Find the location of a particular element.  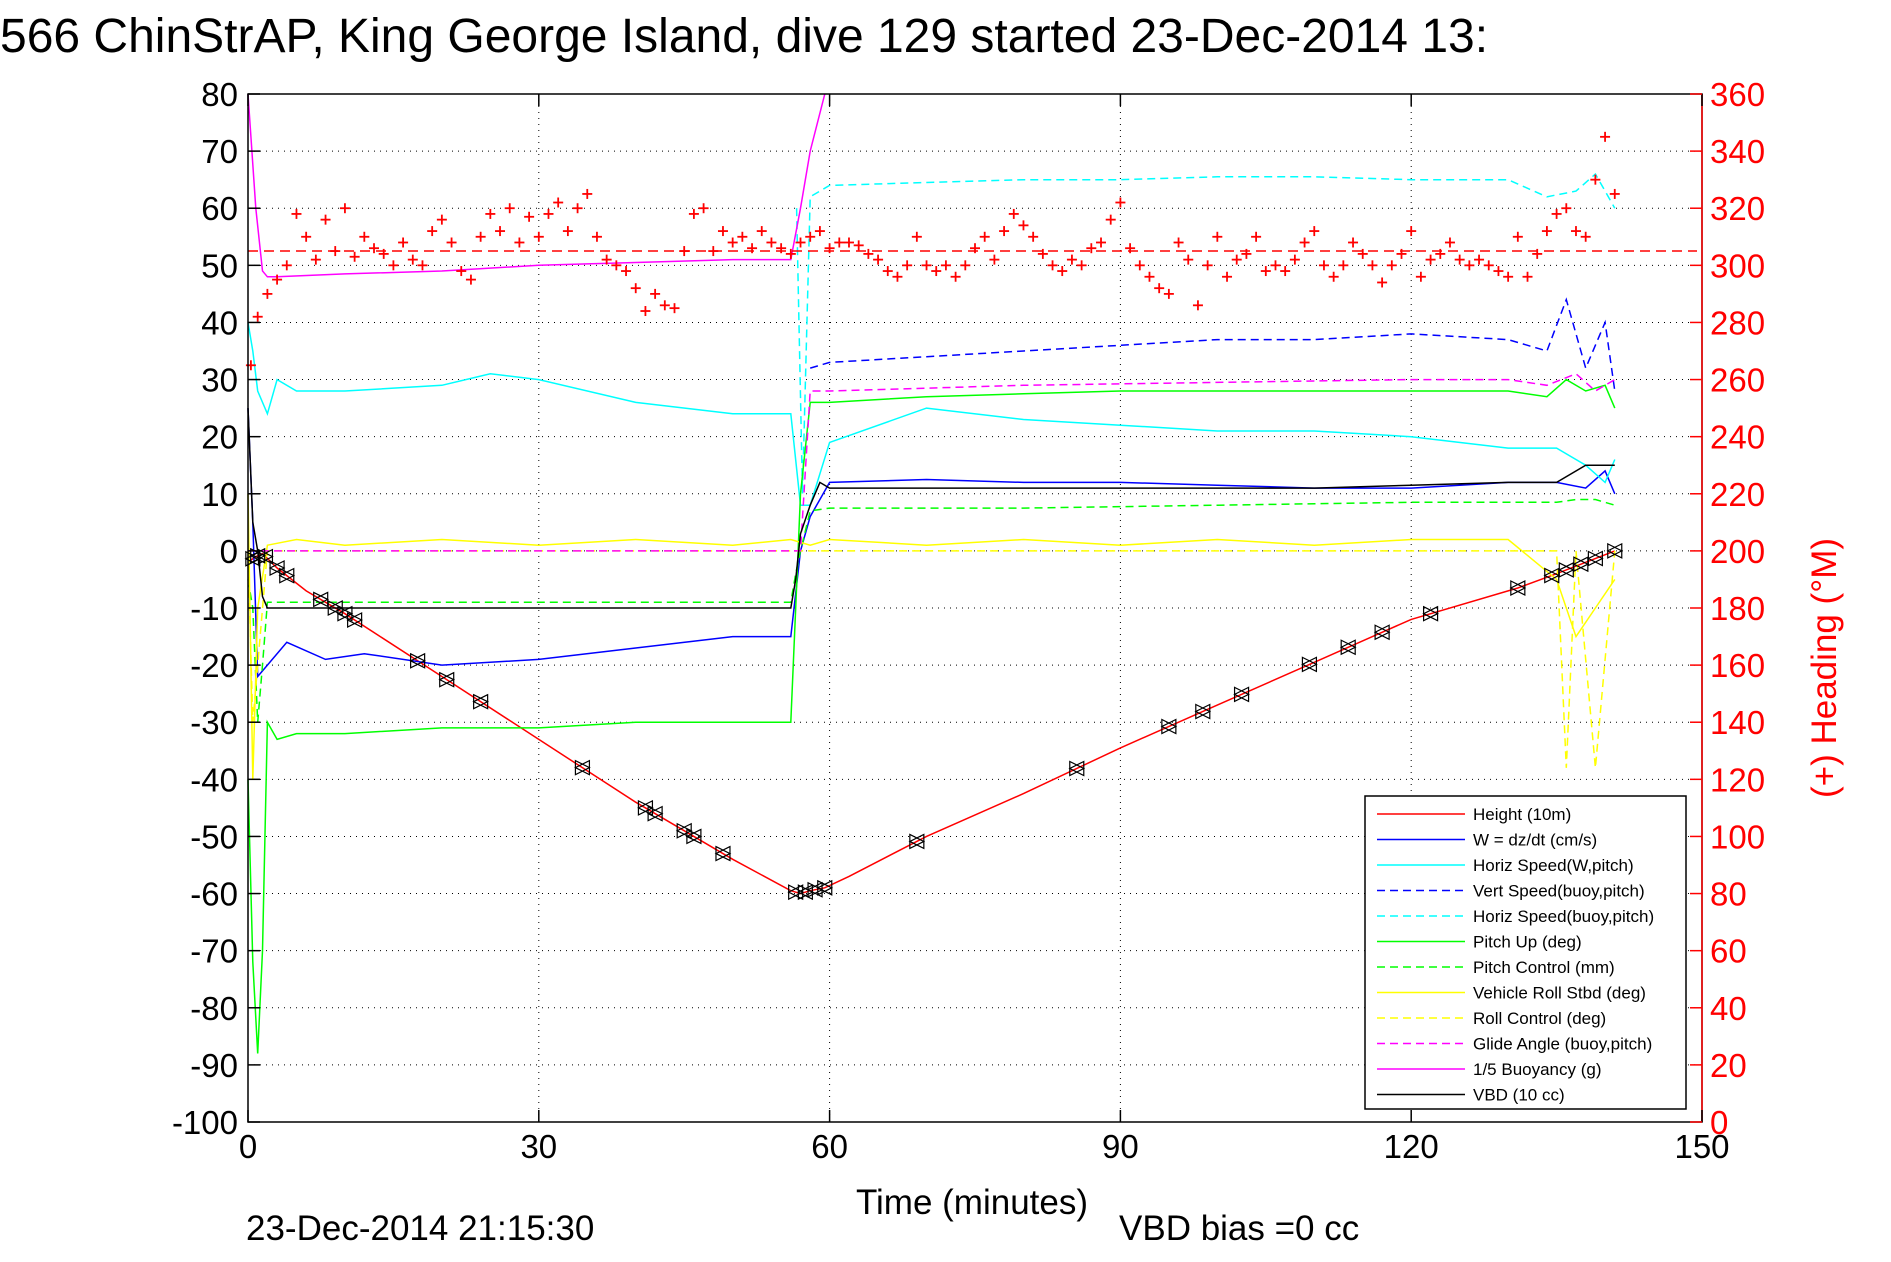

y-tick-label: 70 is located at coordinates (219, 151).